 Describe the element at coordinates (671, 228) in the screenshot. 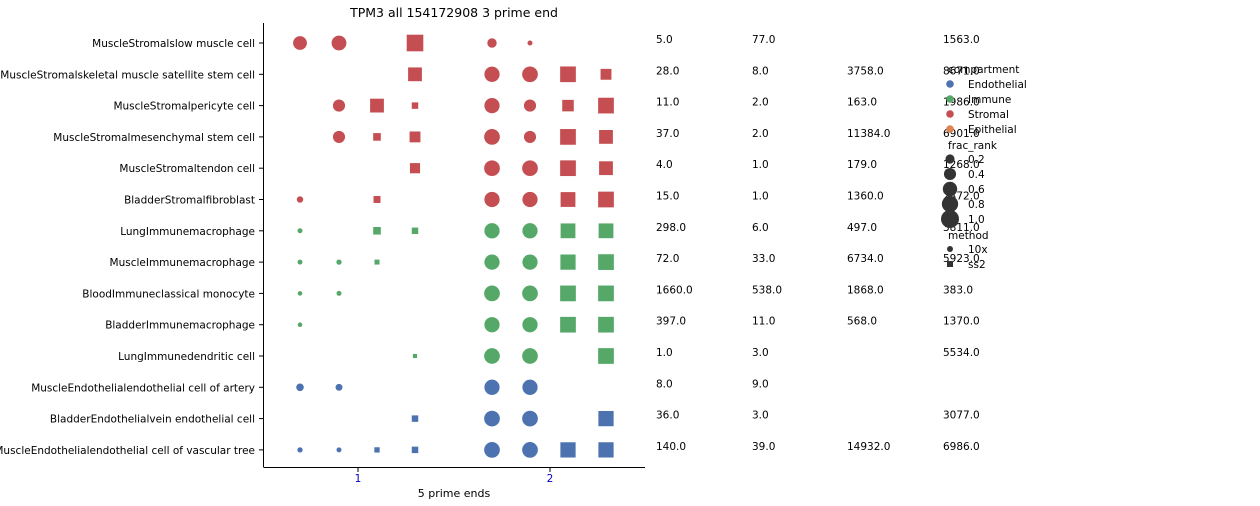

I see `count-label: 298.0` at that location.